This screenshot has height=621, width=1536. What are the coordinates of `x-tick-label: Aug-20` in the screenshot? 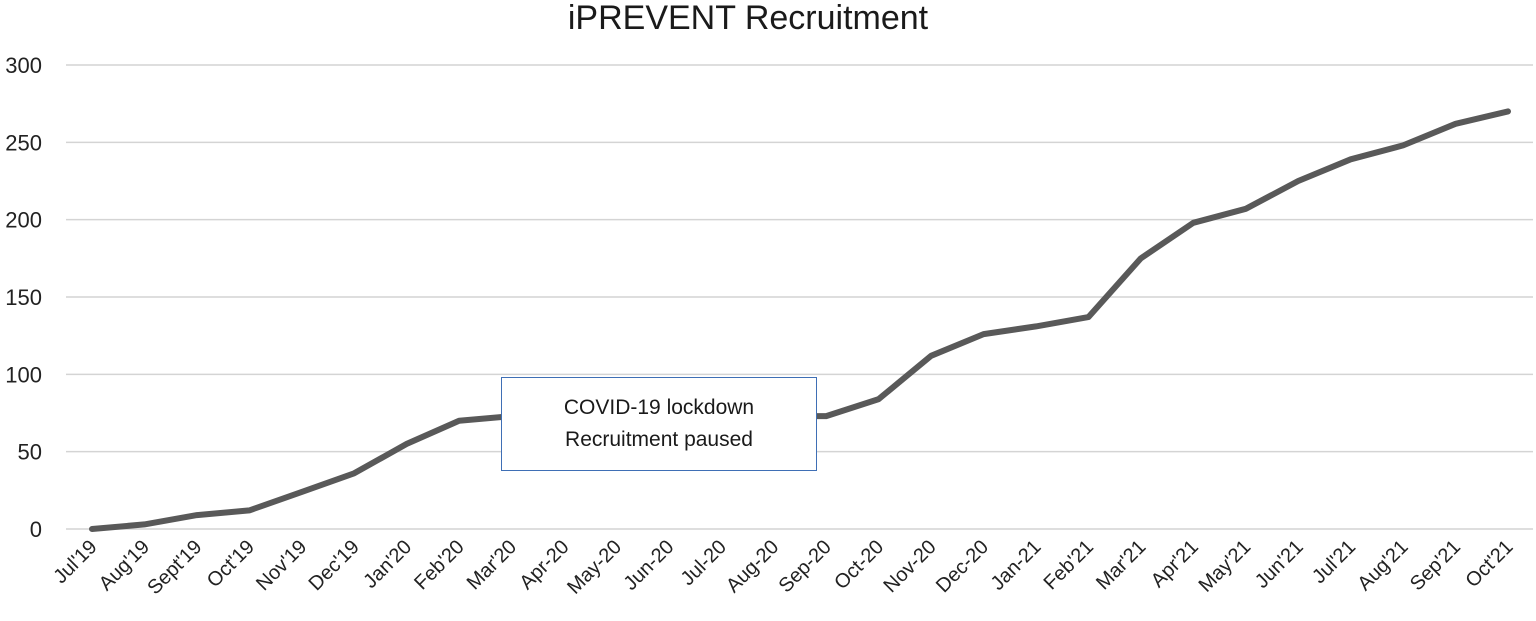 It's located at (752, 566).